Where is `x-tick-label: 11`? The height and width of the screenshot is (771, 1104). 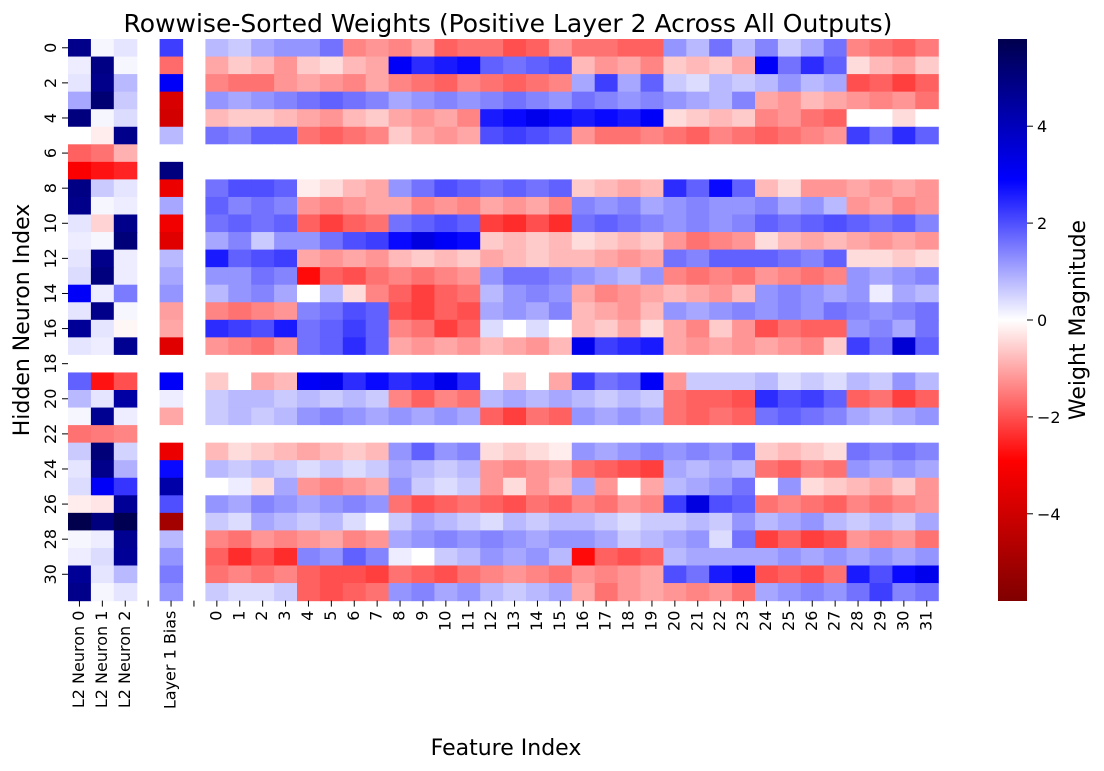 x-tick-label: 11 is located at coordinates (467, 621).